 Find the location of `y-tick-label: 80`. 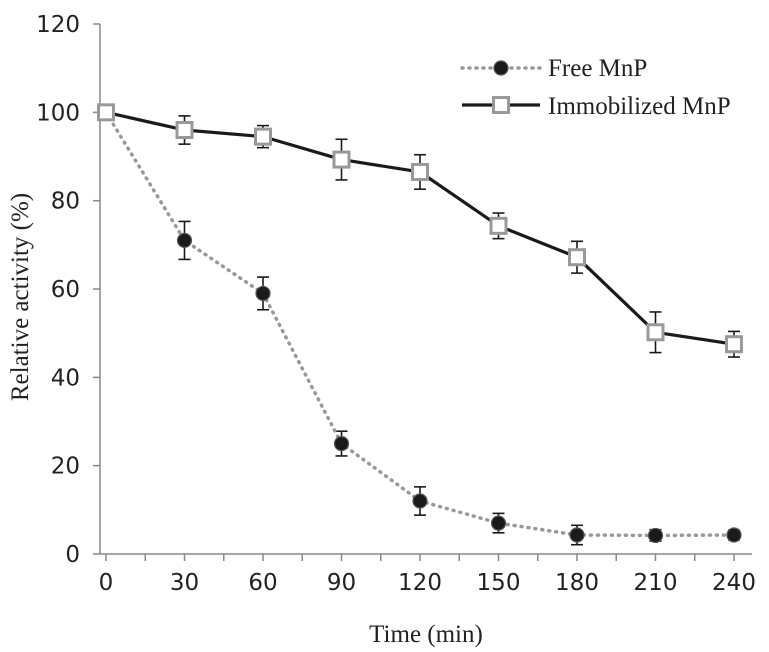

y-tick-label: 80 is located at coordinates (65, 202).